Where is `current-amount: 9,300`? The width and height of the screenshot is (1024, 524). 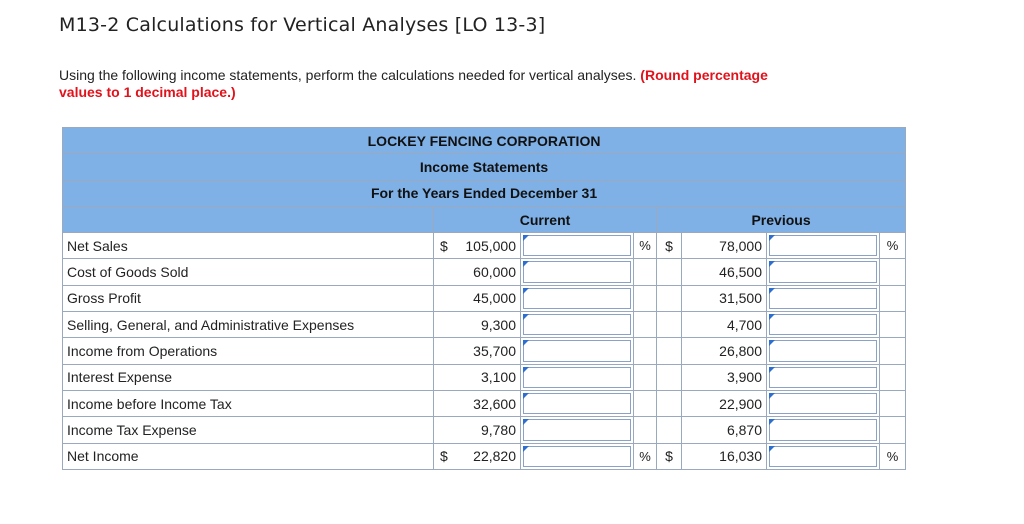
current-amount: 9,300 is located at coordinates (477, 325).